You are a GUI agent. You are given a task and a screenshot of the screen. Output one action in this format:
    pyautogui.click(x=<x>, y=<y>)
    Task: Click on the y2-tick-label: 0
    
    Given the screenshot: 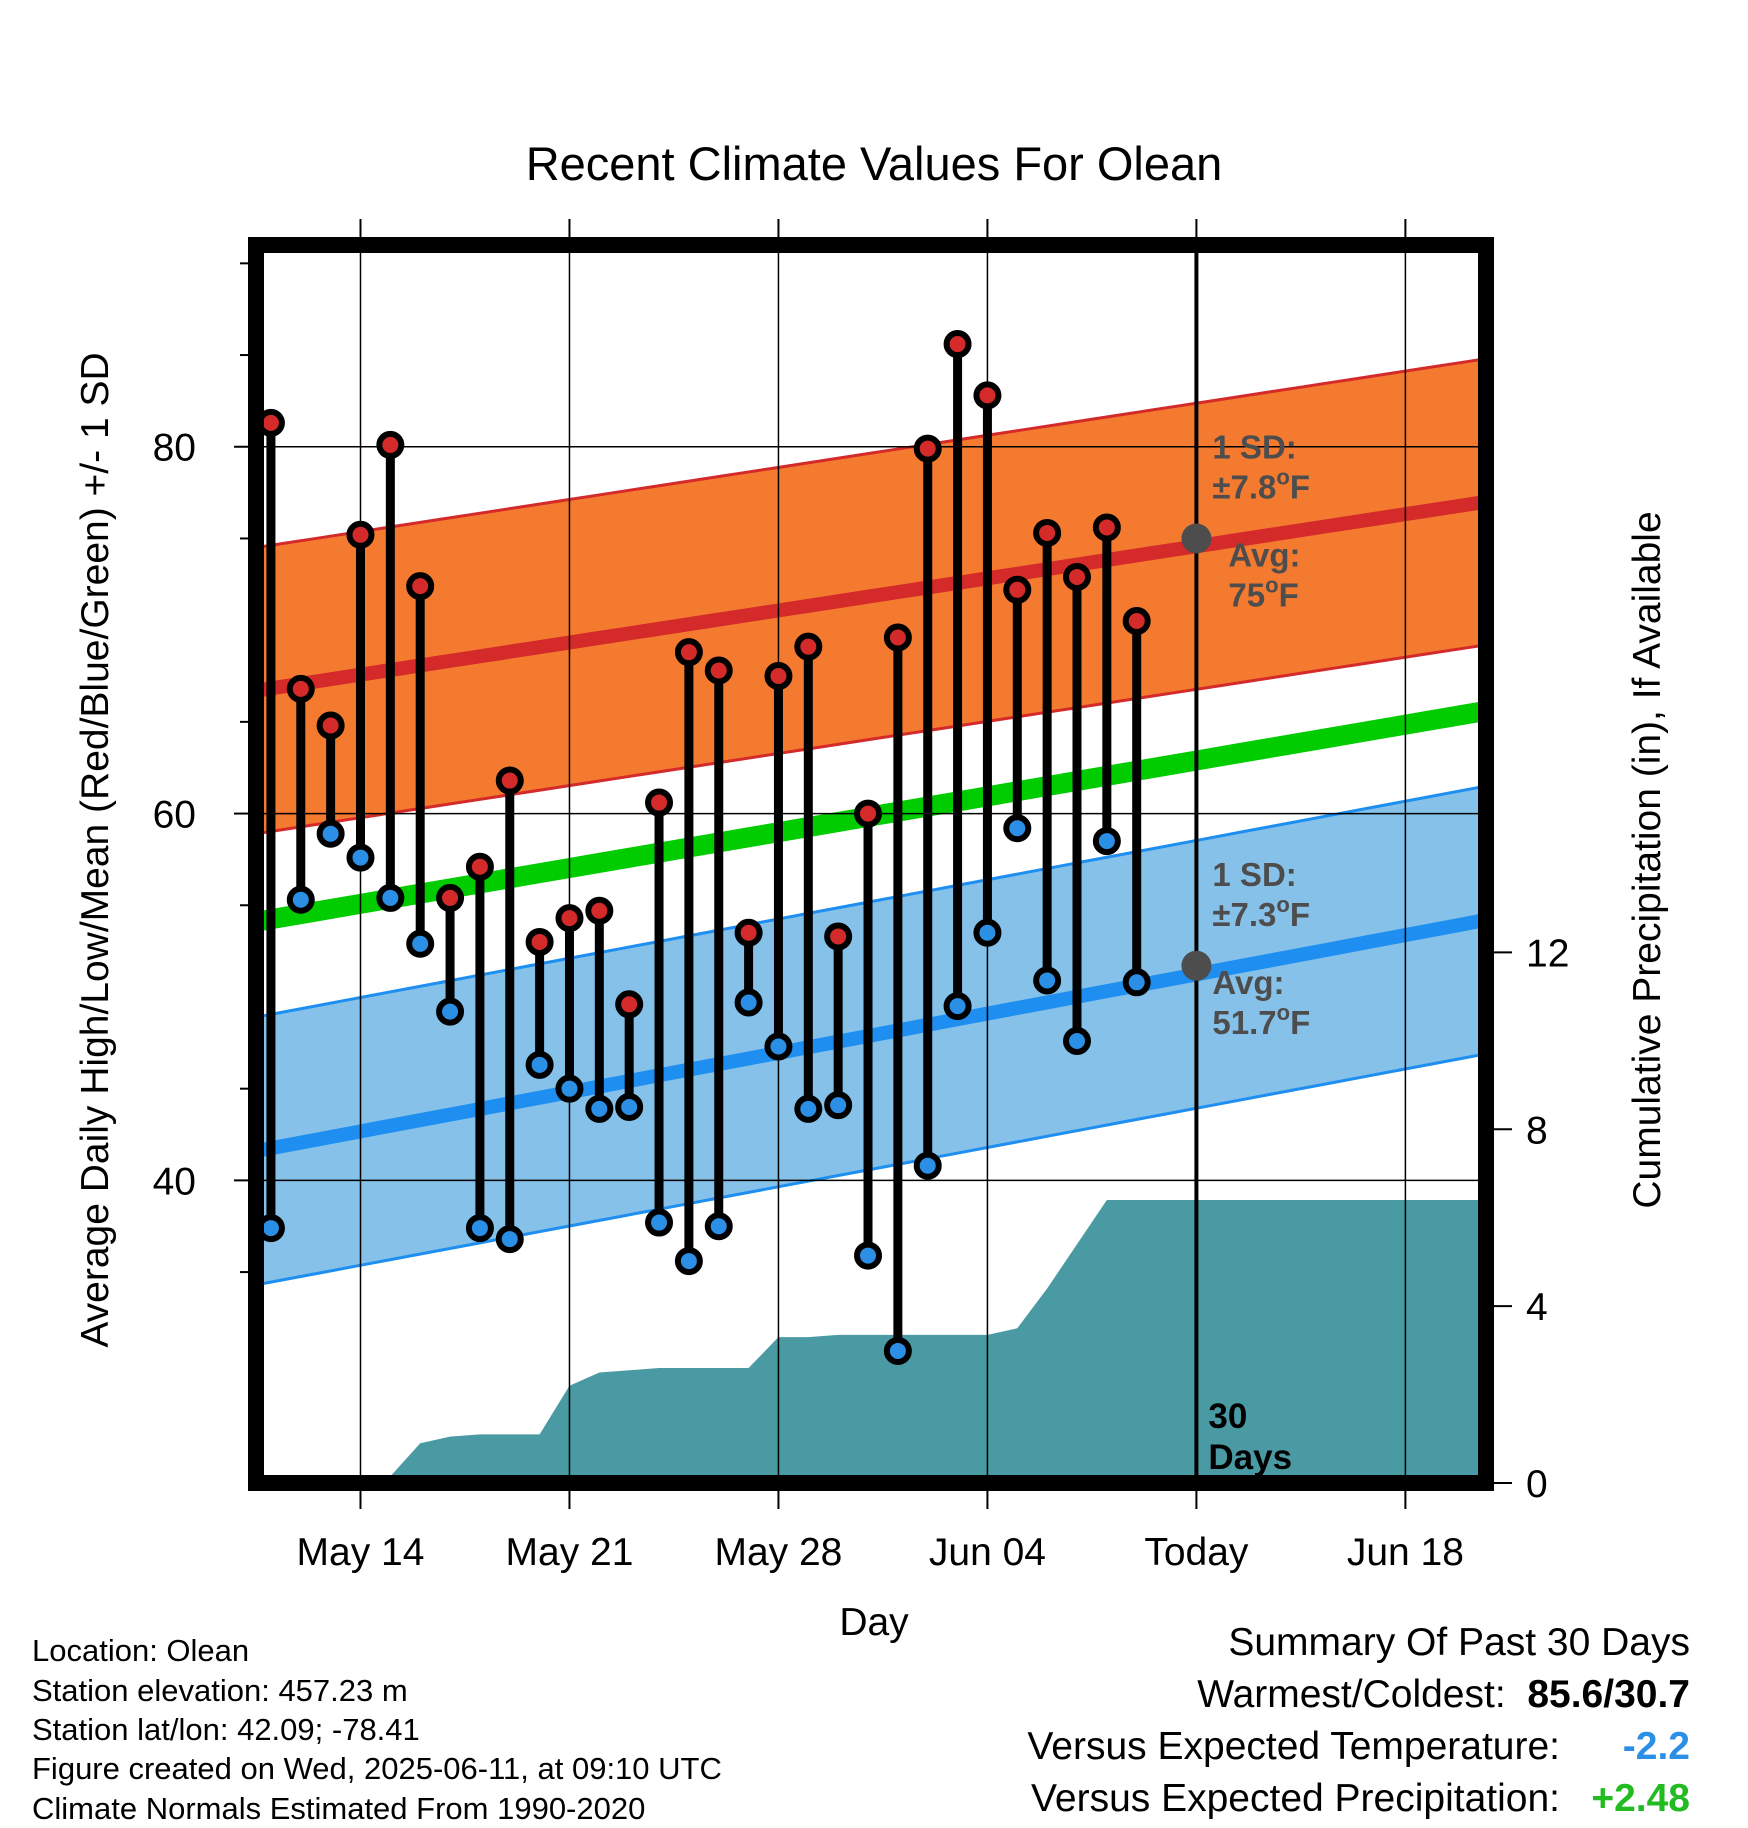 What is the action you would take?
    pyautogui.click(x=1537, y=1484)
    